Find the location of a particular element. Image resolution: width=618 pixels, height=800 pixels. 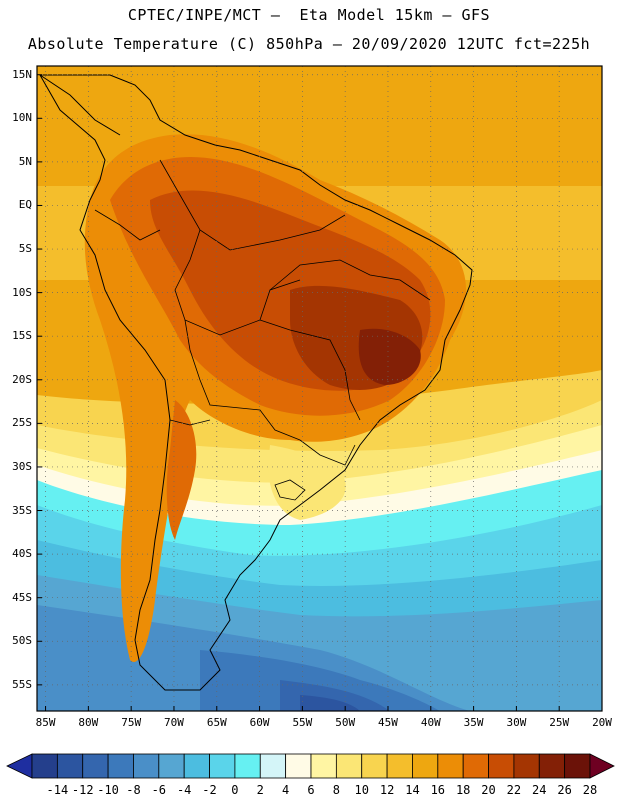

colorbar-label: 20 is located at coordinates (488, 790).